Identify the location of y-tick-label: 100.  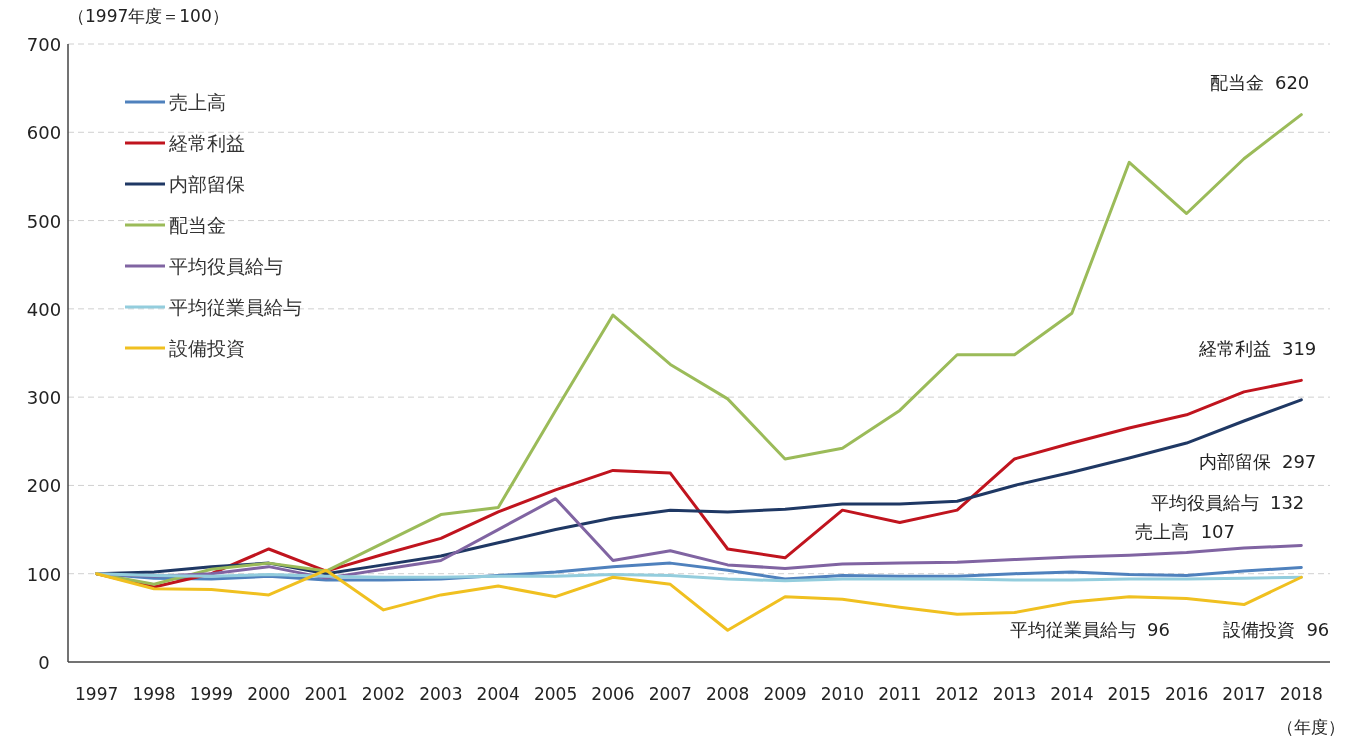
(44, 574).